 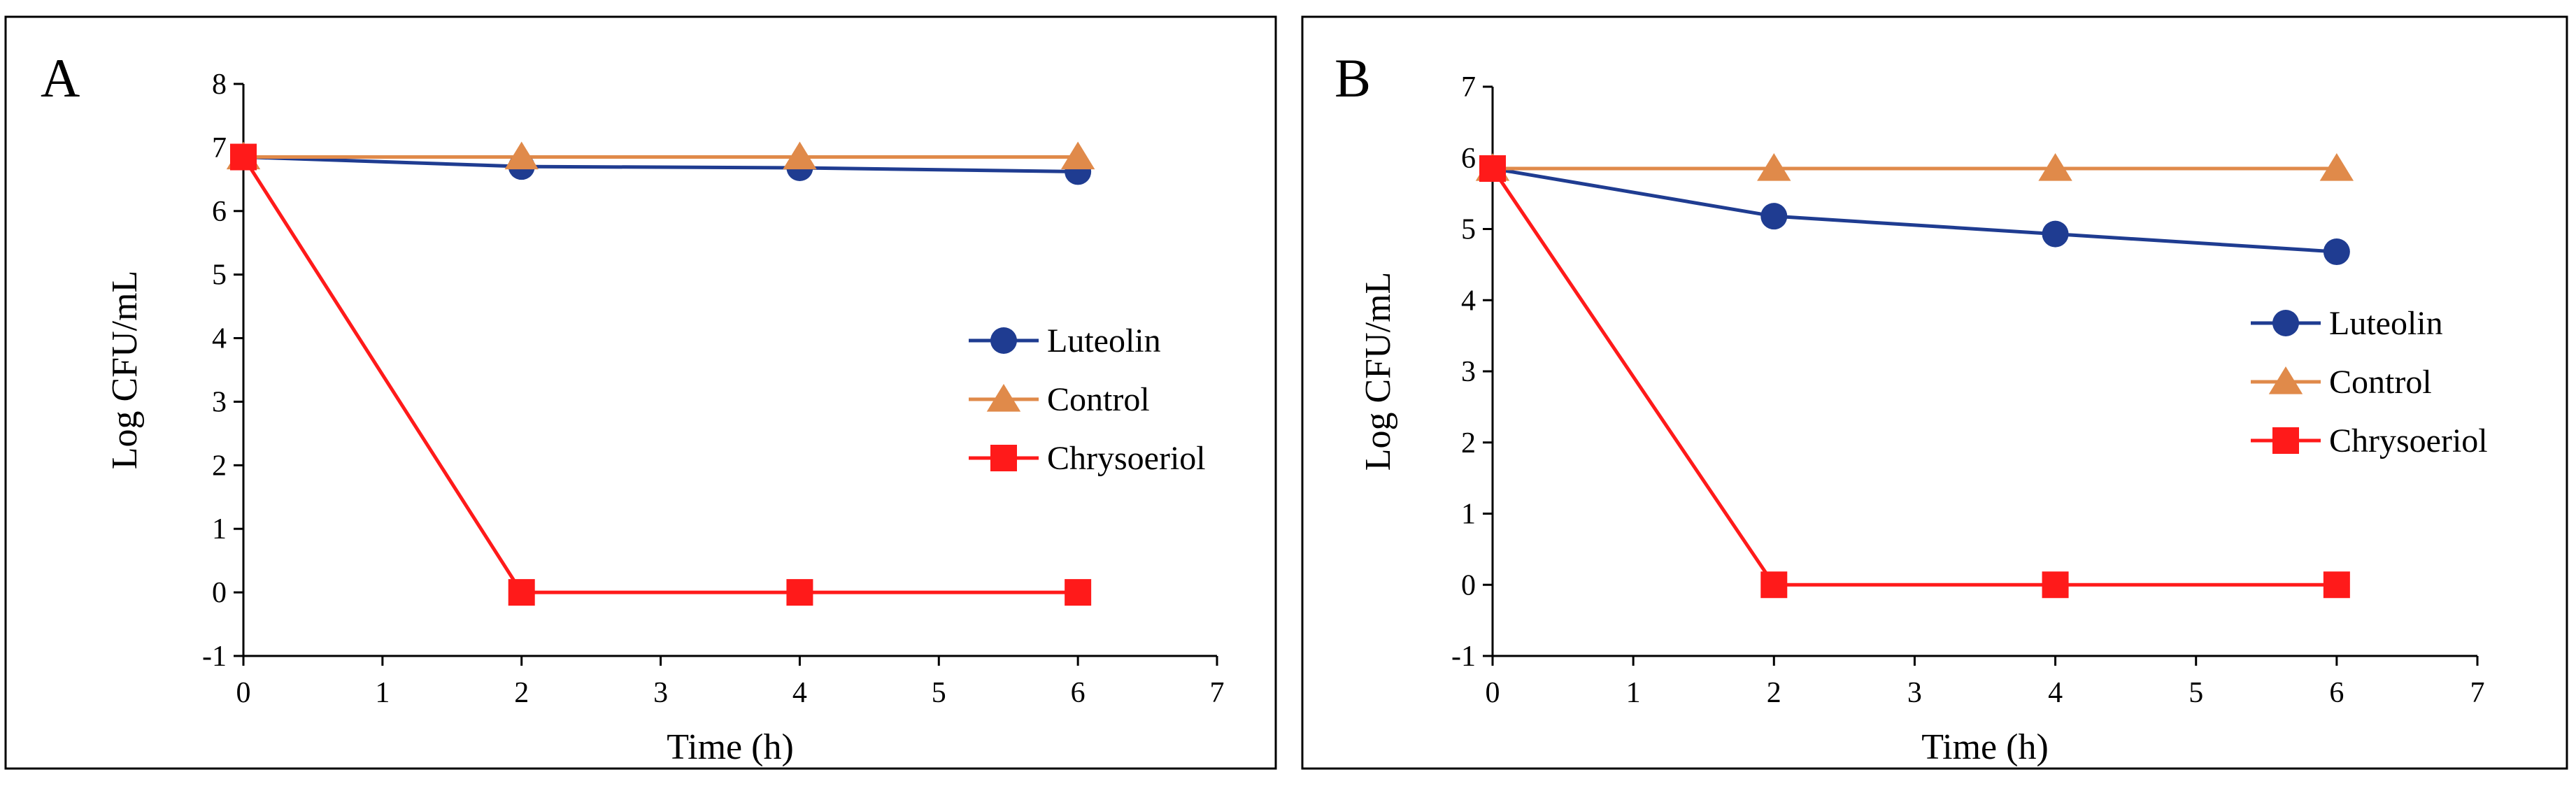 I want to click on panel-label: B, so click(x=1353, y=78).